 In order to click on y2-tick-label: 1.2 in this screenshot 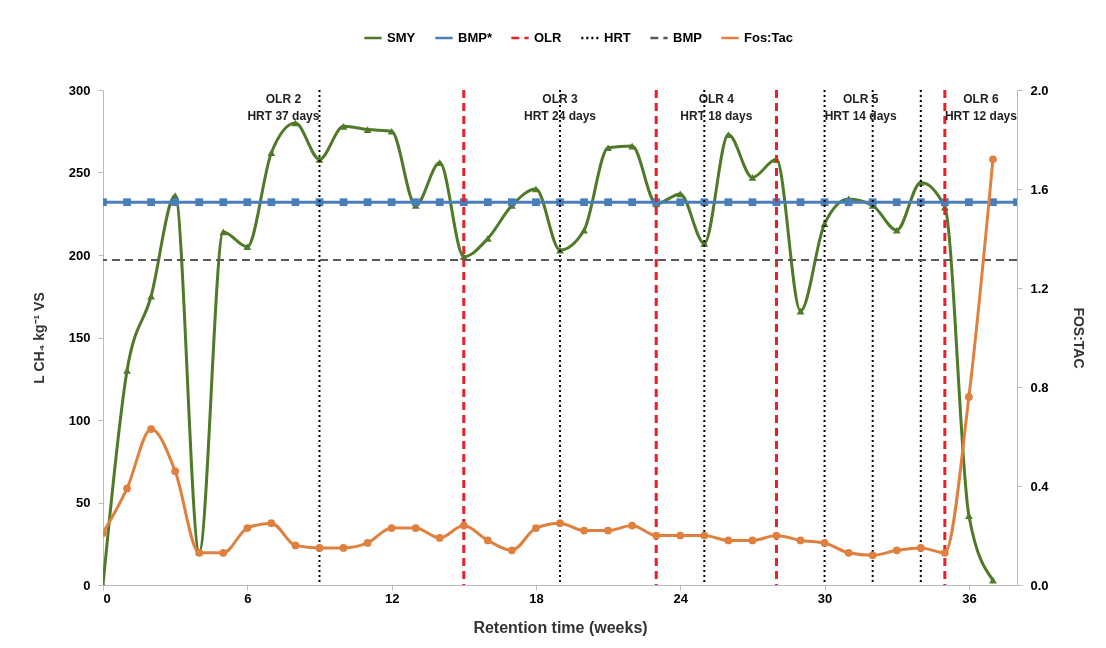, I will do `click(1039, 288)`.